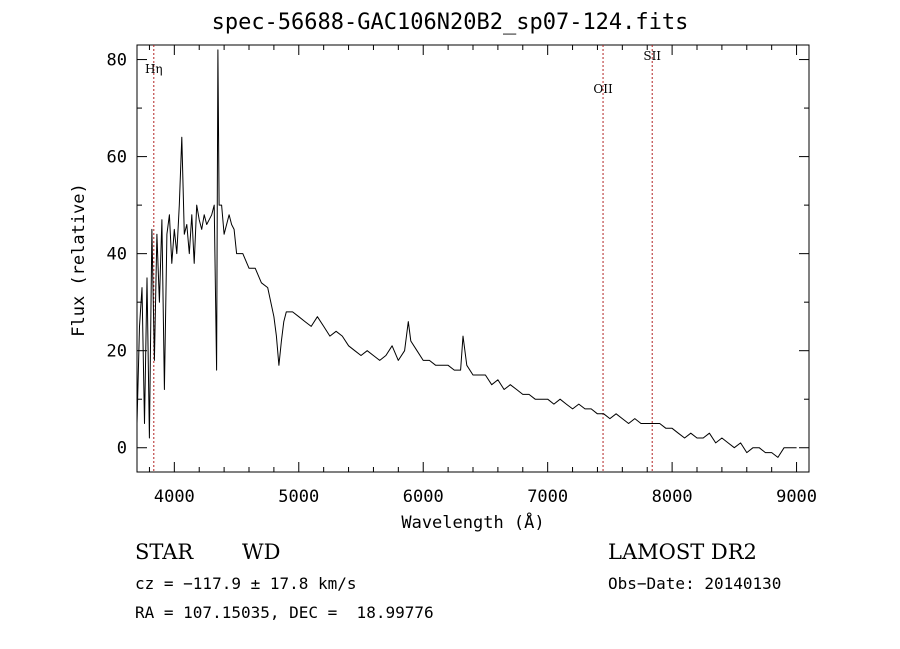 Image resolution: width=900 pixels, height=649 pixels. Describe the element at coordinates (695, 583) in the screenshot. I see `observation-date: Obs−Date: 20140130` at that location.